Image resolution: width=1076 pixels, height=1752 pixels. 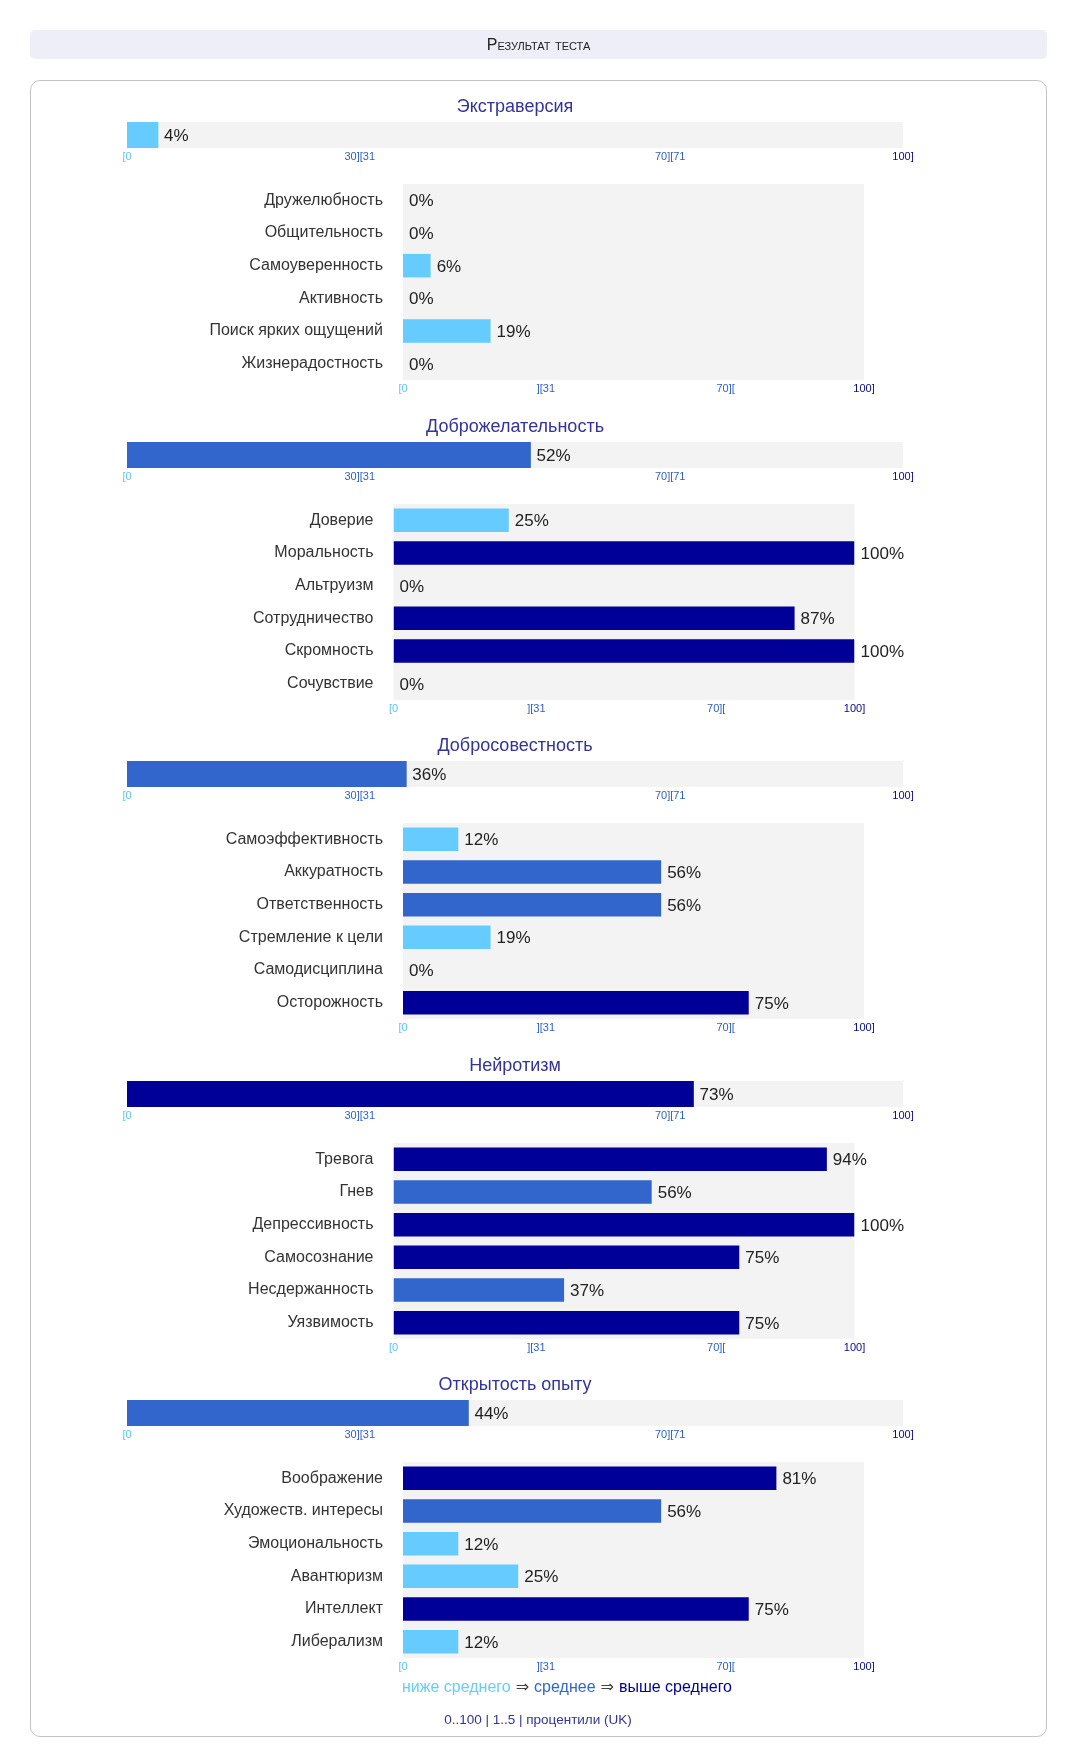 What do you see at coordinates (515, 105) in the screenshot?
I see `y-tick-label: Экстраверсия` at bounding box center [515, 105].